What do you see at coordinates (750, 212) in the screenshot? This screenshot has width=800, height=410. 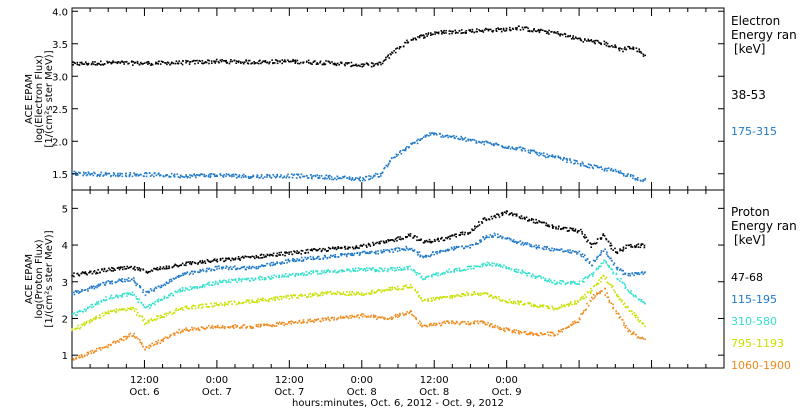 I see `proton-legend-title-1: Proton` at bounding box center [750, 212].